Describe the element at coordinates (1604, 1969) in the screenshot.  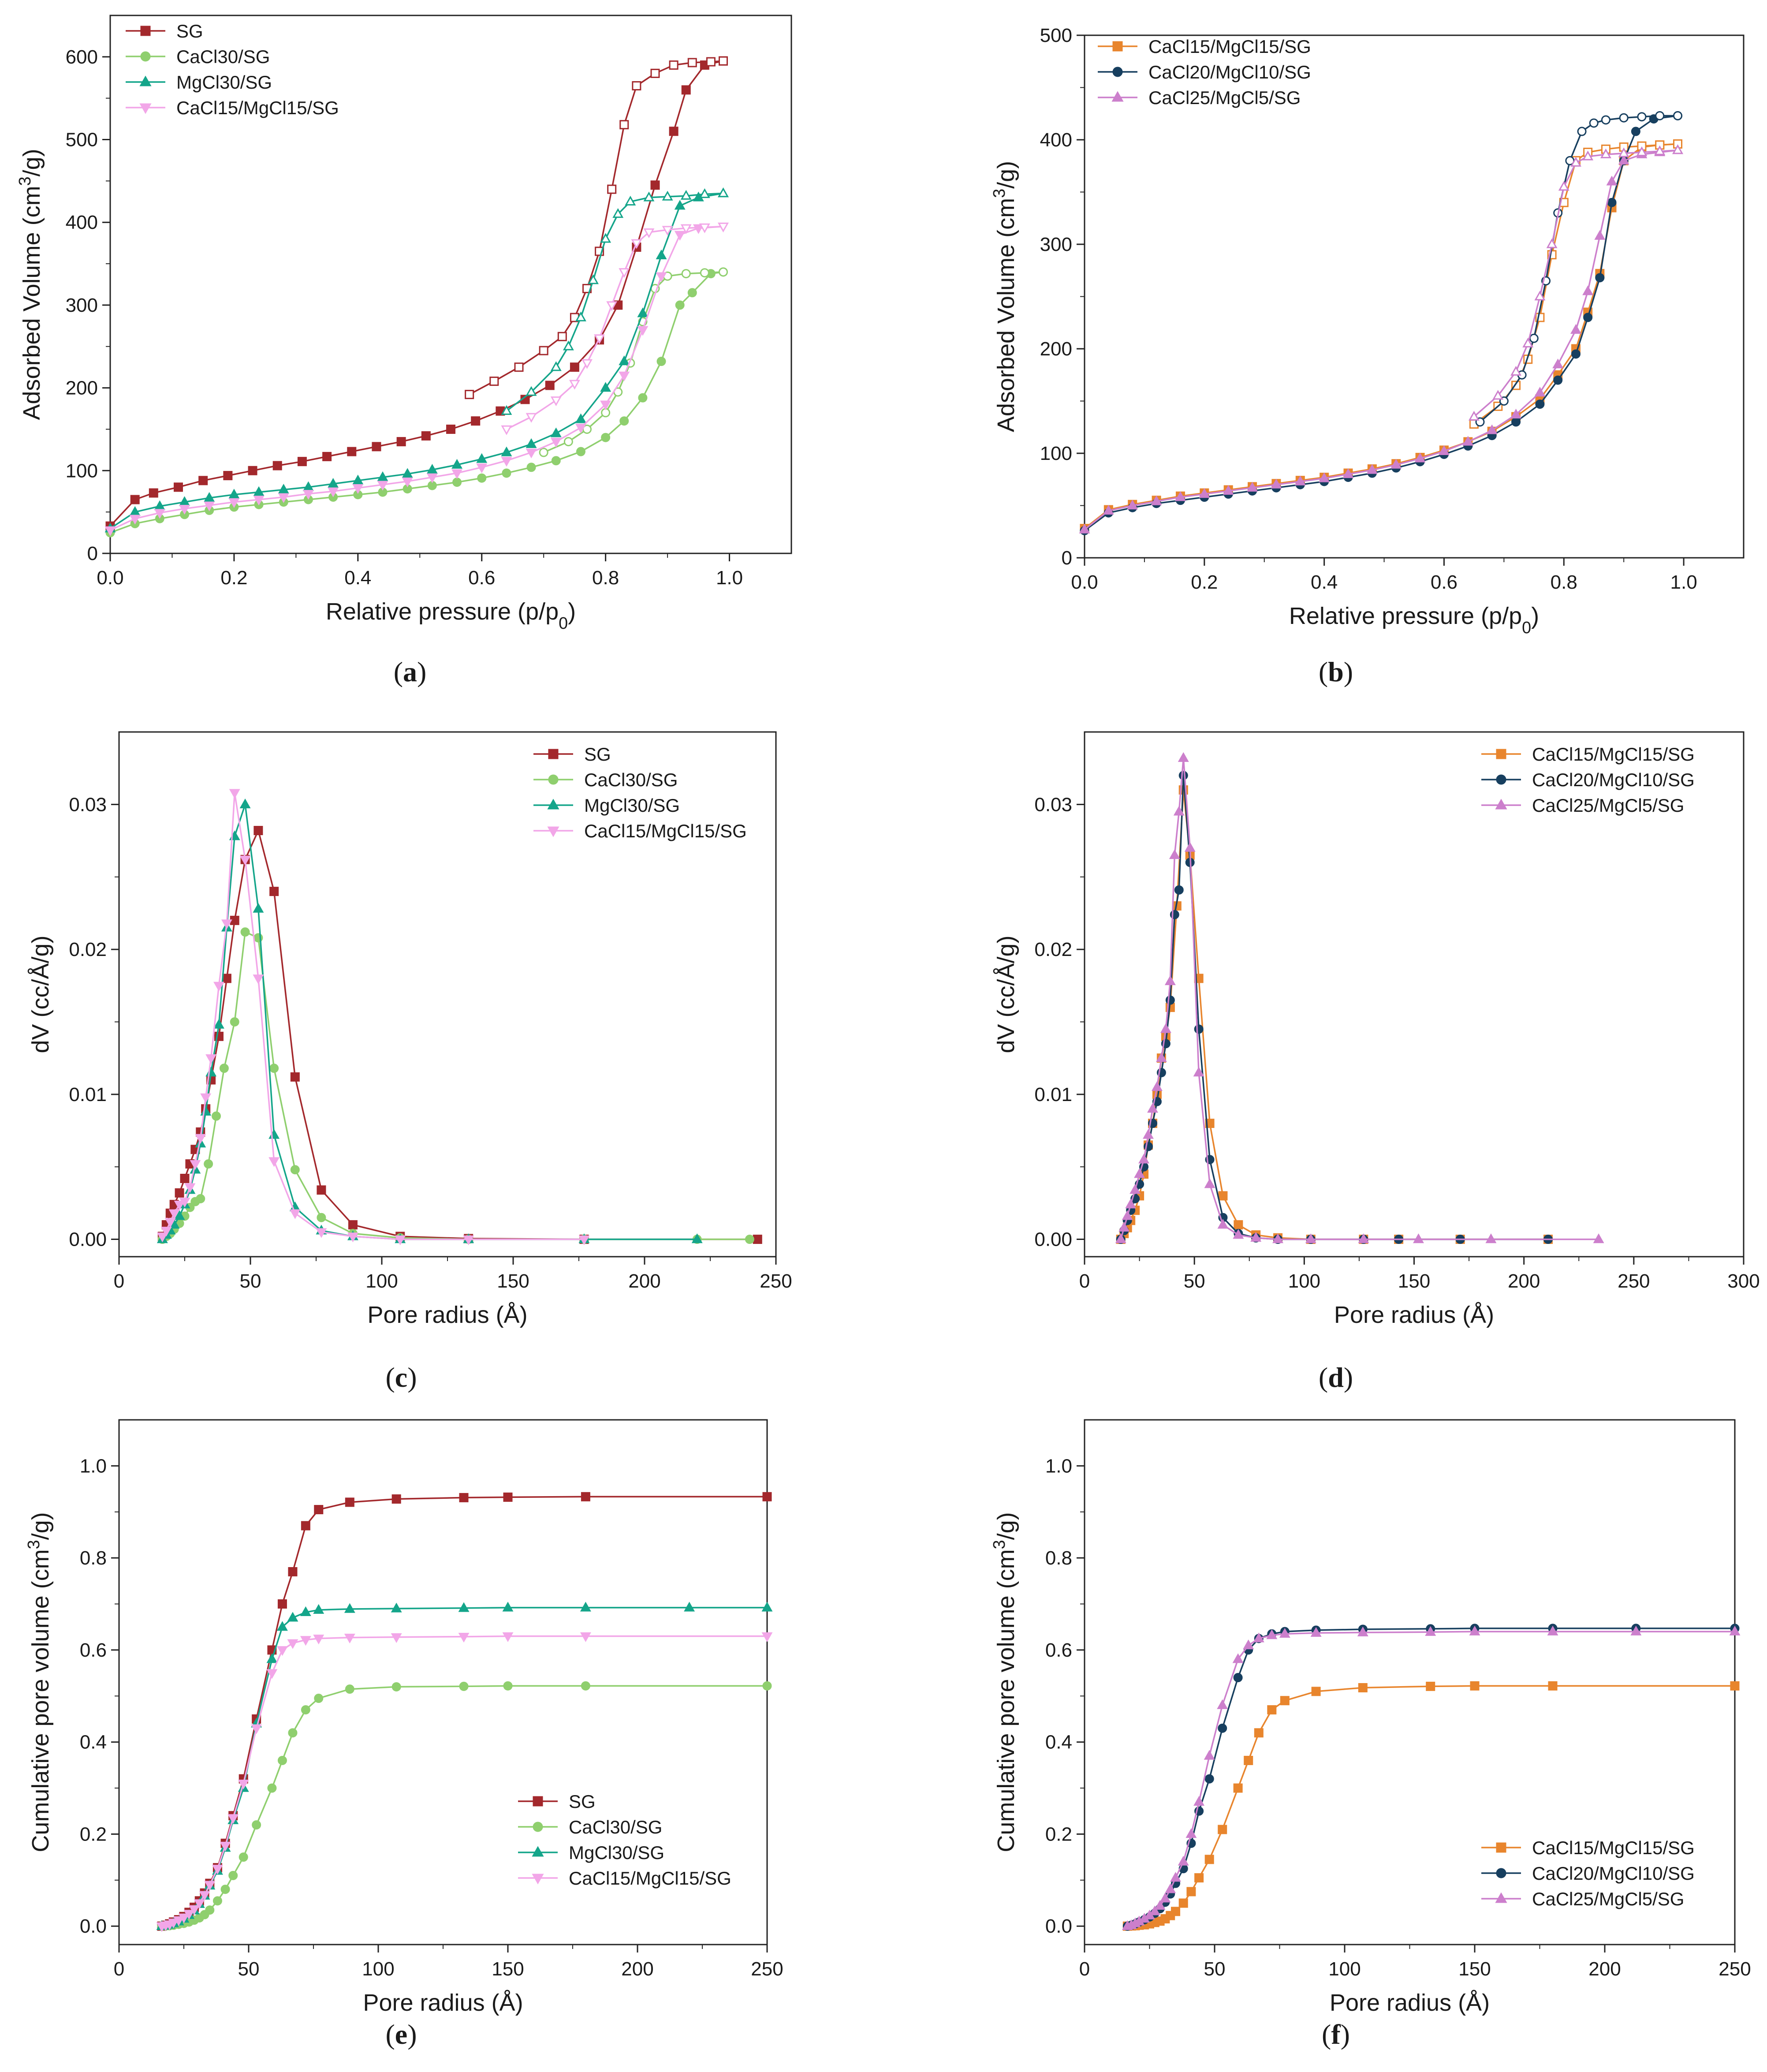
I see `x-tick-label: 200` at that location.